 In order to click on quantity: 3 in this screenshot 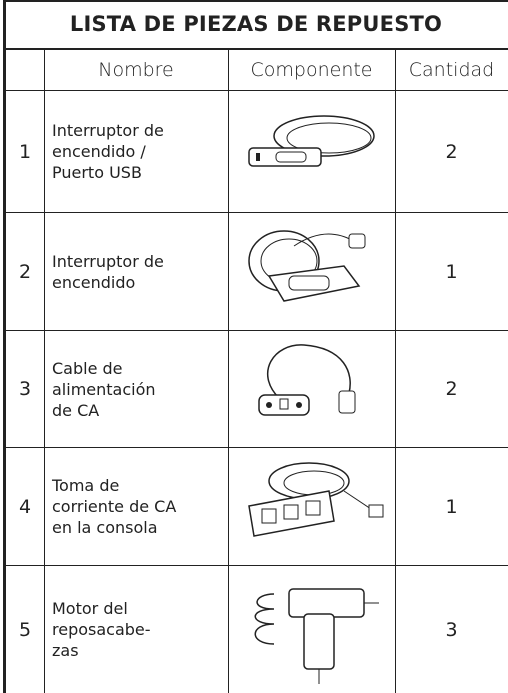, I will do `click(451, 629)`.